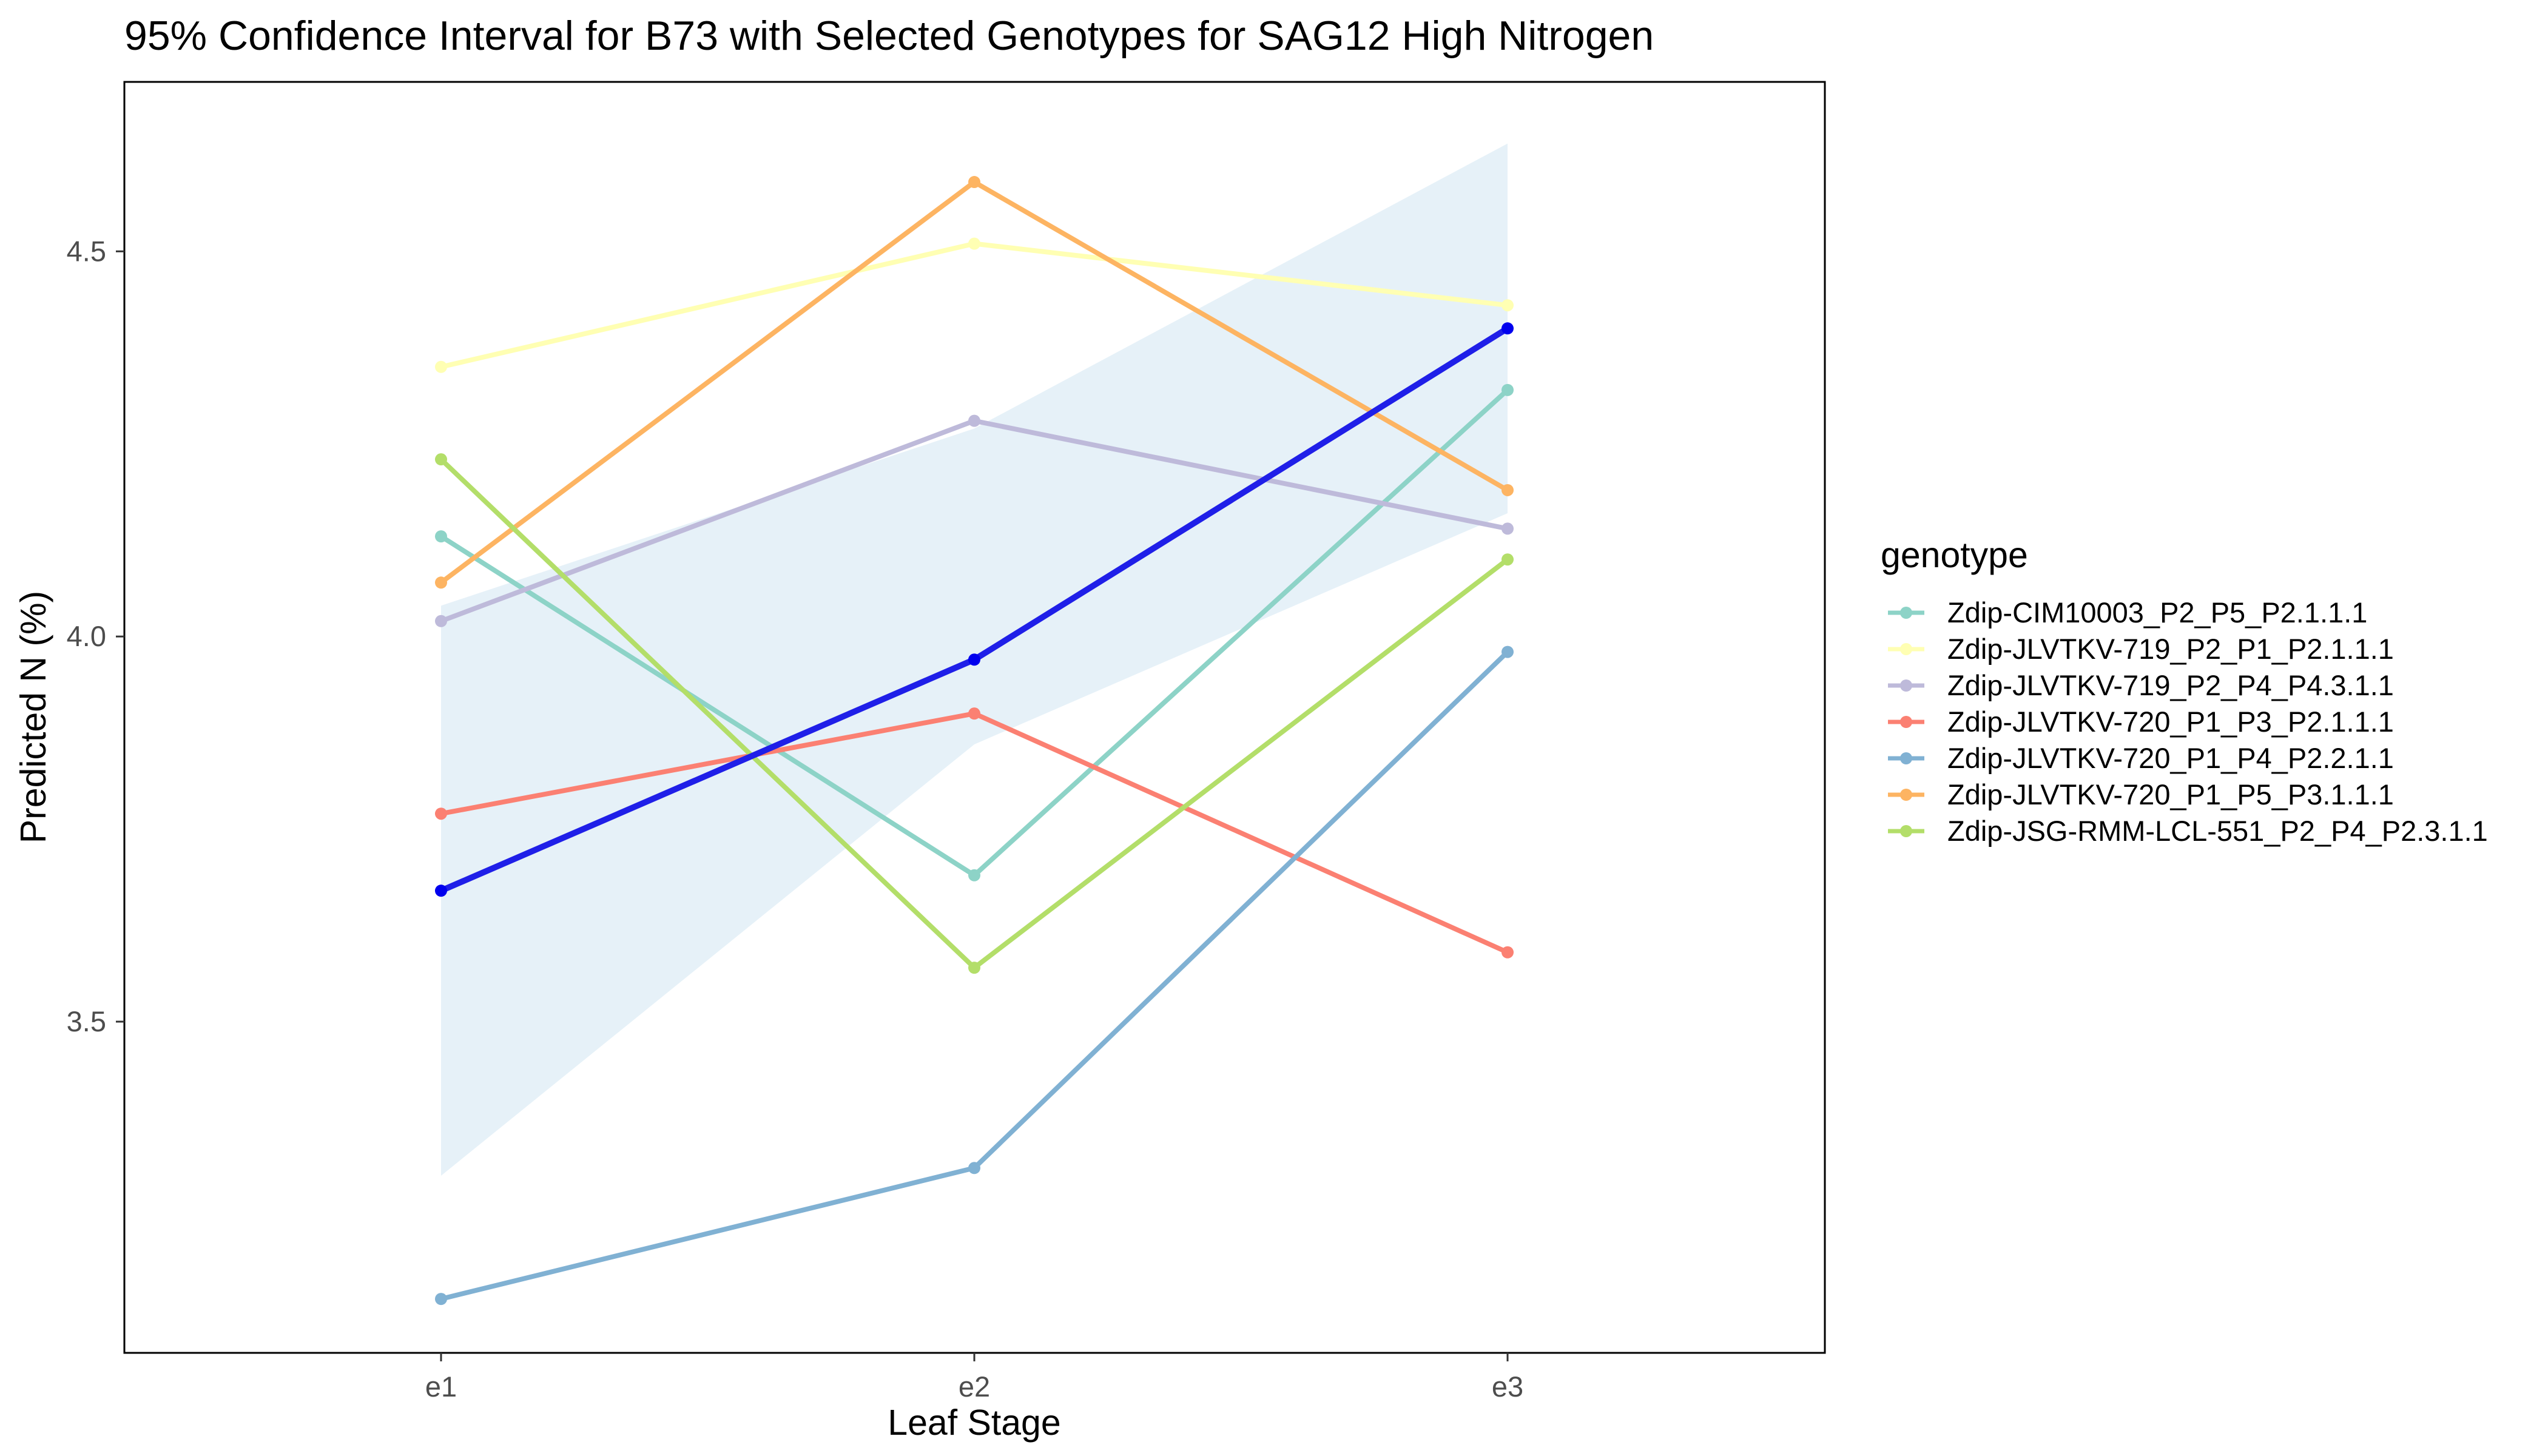  I want to click on legend-item: Zdip-JLVTKV-720_P1_P5_P3.1.1.1, so click(2141, 794).